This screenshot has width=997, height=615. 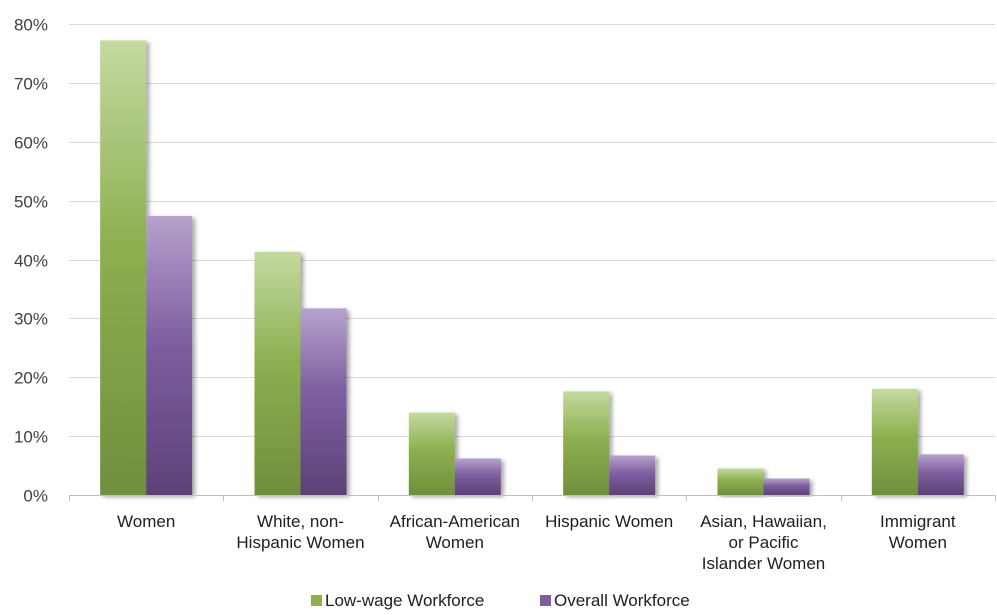 What do you see at coordinates (31, 437) in the screenshot?
I see `y-tick-label: 10%` at bounding box center [31, 437].